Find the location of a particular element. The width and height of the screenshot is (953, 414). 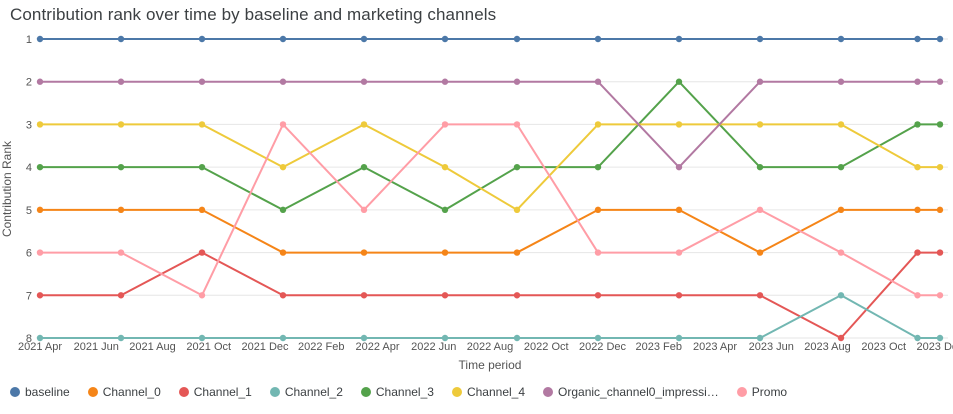

legend-item-Channel_3: Channel_3 is located at coordinates (397, 392).